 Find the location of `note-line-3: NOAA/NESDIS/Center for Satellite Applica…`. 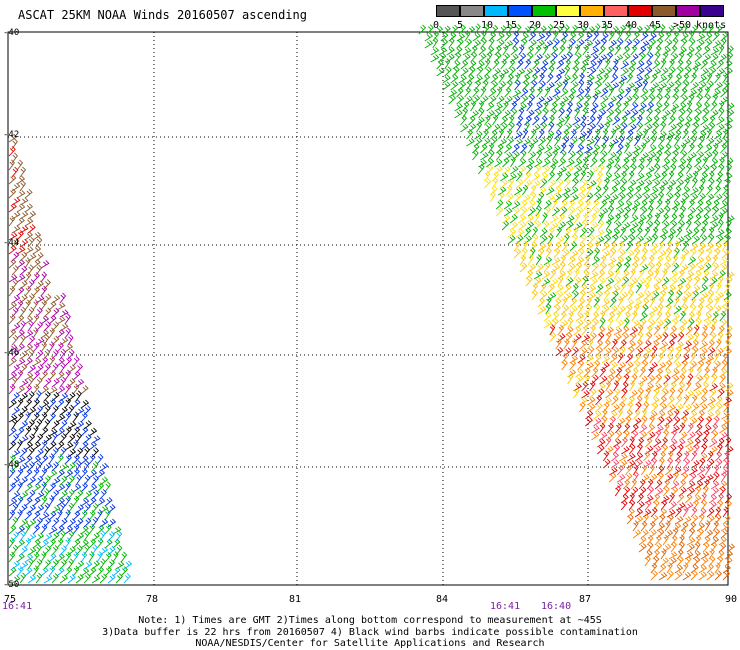

note-line-3: NOAA/NESDIS/Center for Satellite Applica… is located at coordinates (370, 643).